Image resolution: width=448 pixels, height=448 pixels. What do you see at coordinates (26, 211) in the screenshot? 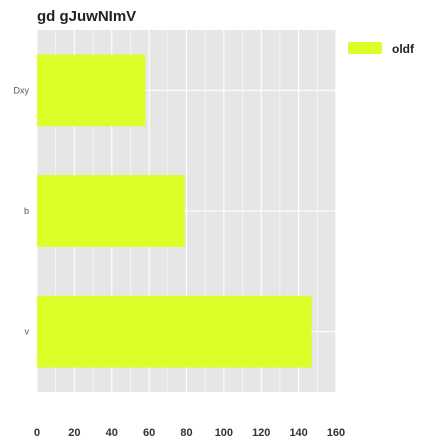
I see `y-tick-label: b` at bounding box center [26, 211].